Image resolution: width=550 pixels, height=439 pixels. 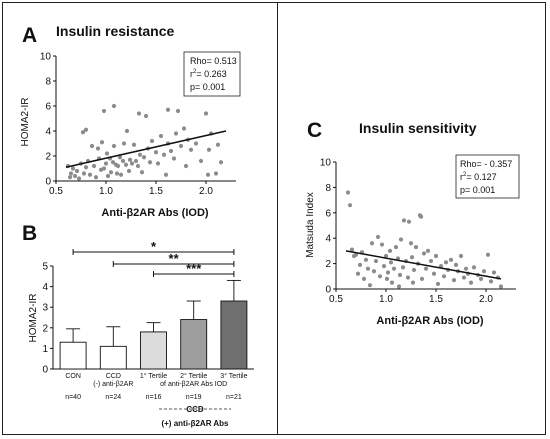 What do you see at coordinates (25, 122) in the screenshot?
I see `panel-a-ylabel: HOMA2-IR` at bounding box center [25, 122].